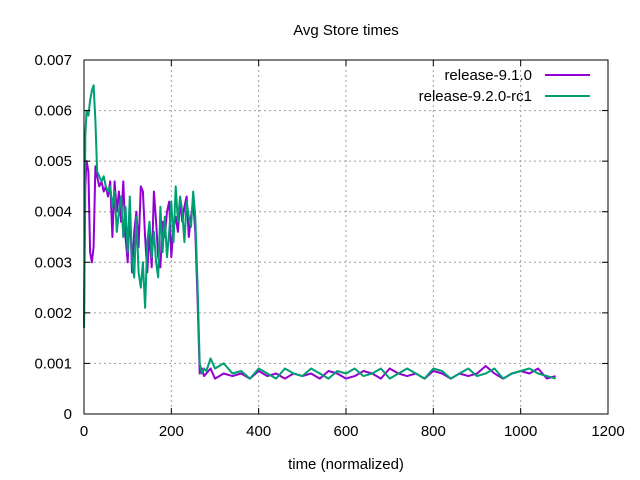  Describe the element at coordinates (607, 431) in the screenshot. I see `x-tick-label: 1200` at that location.